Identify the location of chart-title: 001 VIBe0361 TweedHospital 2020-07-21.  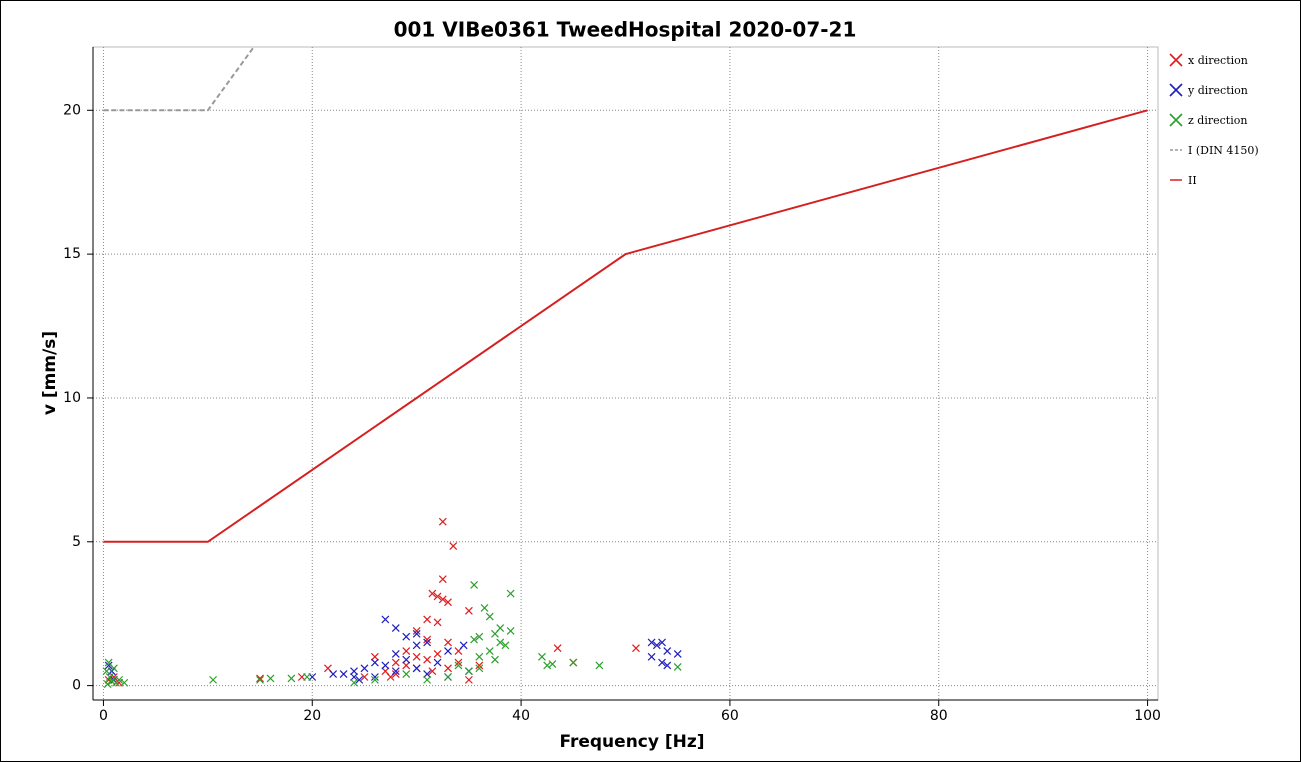
(625, 30).